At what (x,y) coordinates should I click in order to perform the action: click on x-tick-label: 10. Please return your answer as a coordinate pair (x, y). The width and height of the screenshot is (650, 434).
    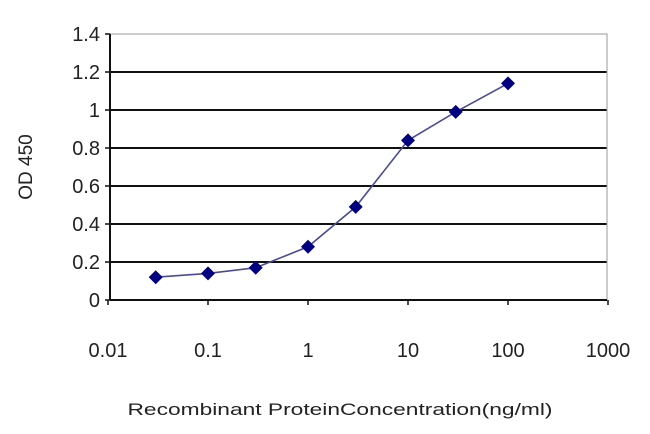
    Looking at the image, I should click on (408, 351).